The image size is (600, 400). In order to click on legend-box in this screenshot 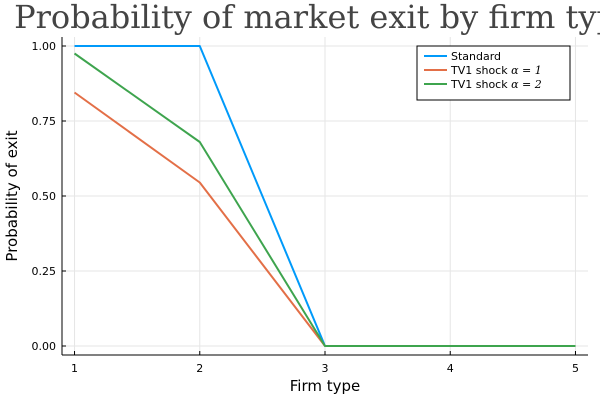, I will do `click(493, 73)`.